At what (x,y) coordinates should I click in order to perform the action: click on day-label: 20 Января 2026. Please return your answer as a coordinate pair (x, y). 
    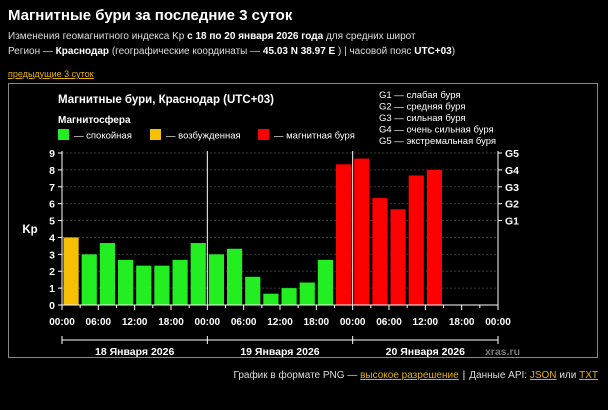
    Looking at the image, I should click on (425, 352).